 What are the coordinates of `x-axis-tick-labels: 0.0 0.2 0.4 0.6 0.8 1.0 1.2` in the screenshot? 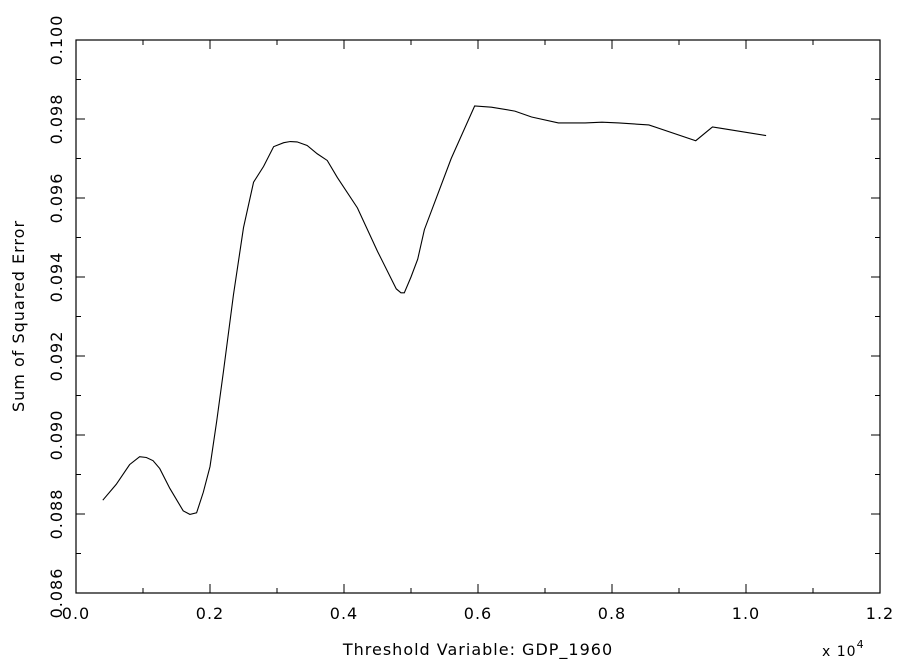 It's located at (478, 613).